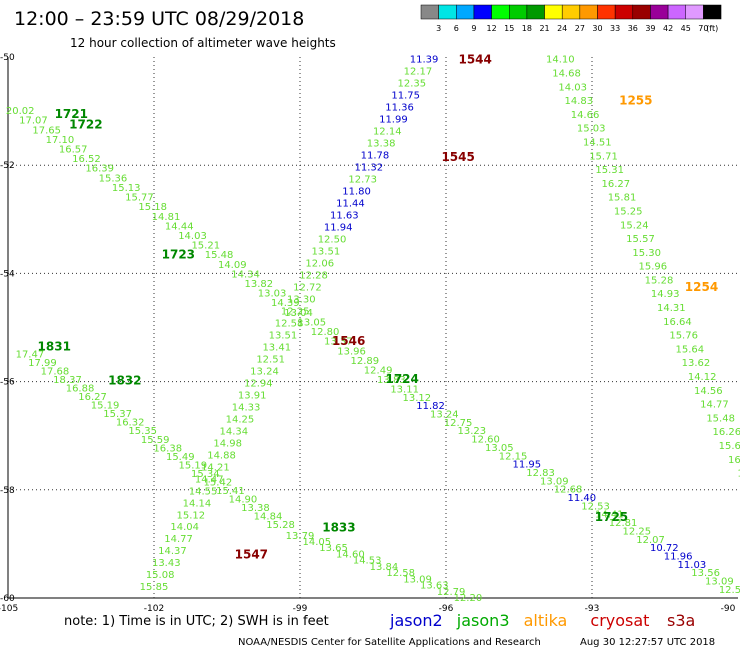  I want to click on wave-height-value: 12.06, so click(319, 264).